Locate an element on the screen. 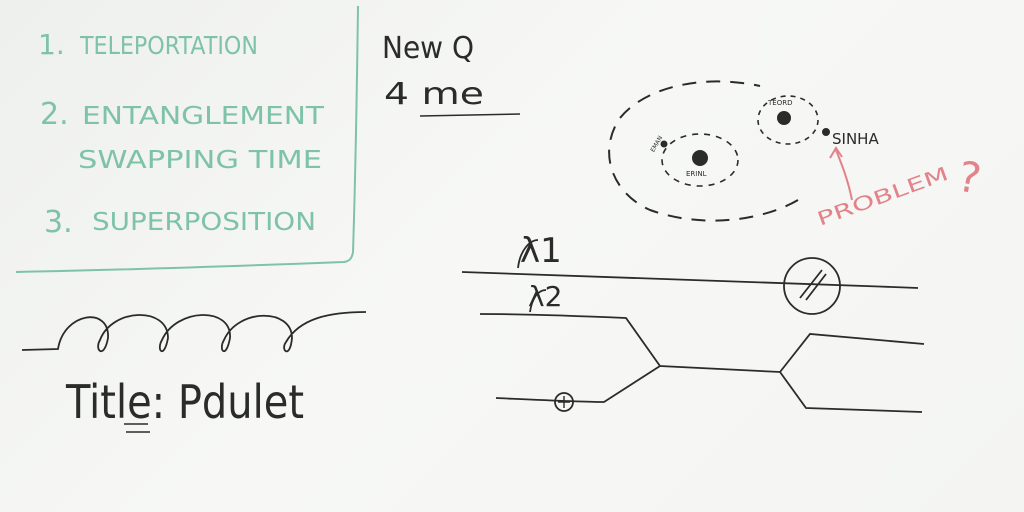  orbit-labels: ERINL EMAN TEORD SINHA is located at coordinates (764, 138).